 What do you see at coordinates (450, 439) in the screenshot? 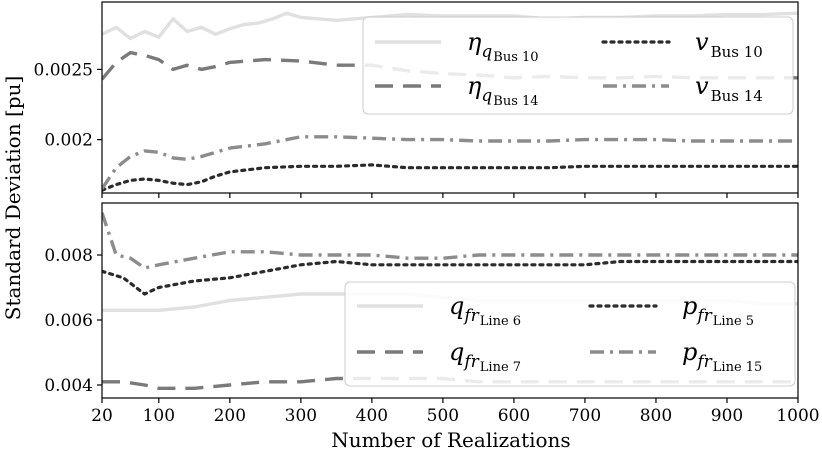
I see `x-axis-label: Number of Realizations` at bounding box center [450, 439].